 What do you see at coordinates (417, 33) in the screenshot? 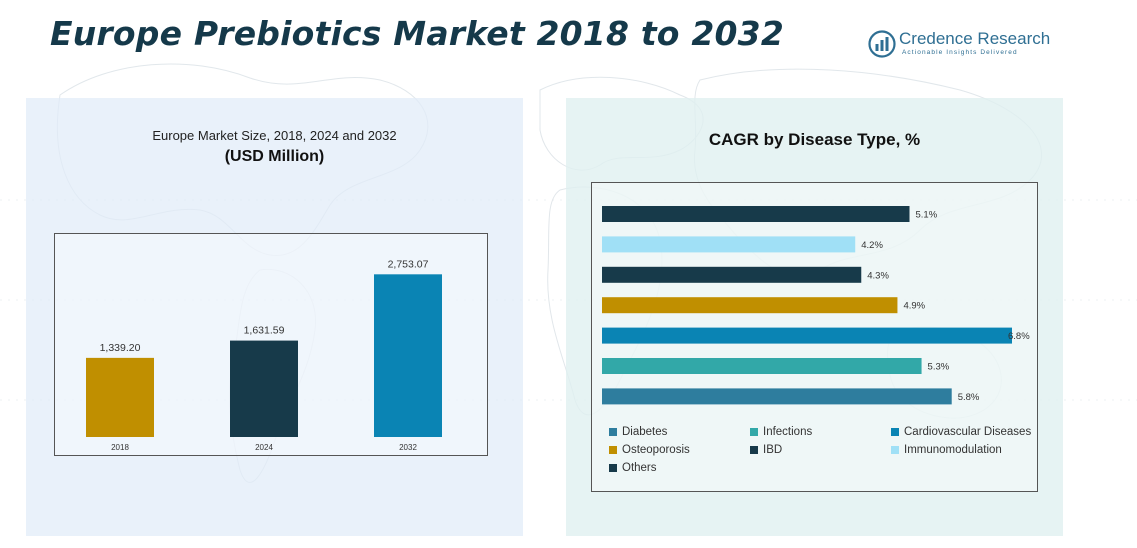
I see `page-title: Europe Prebiotics Market 2018 to 2032` at bounding box center [417, 33].